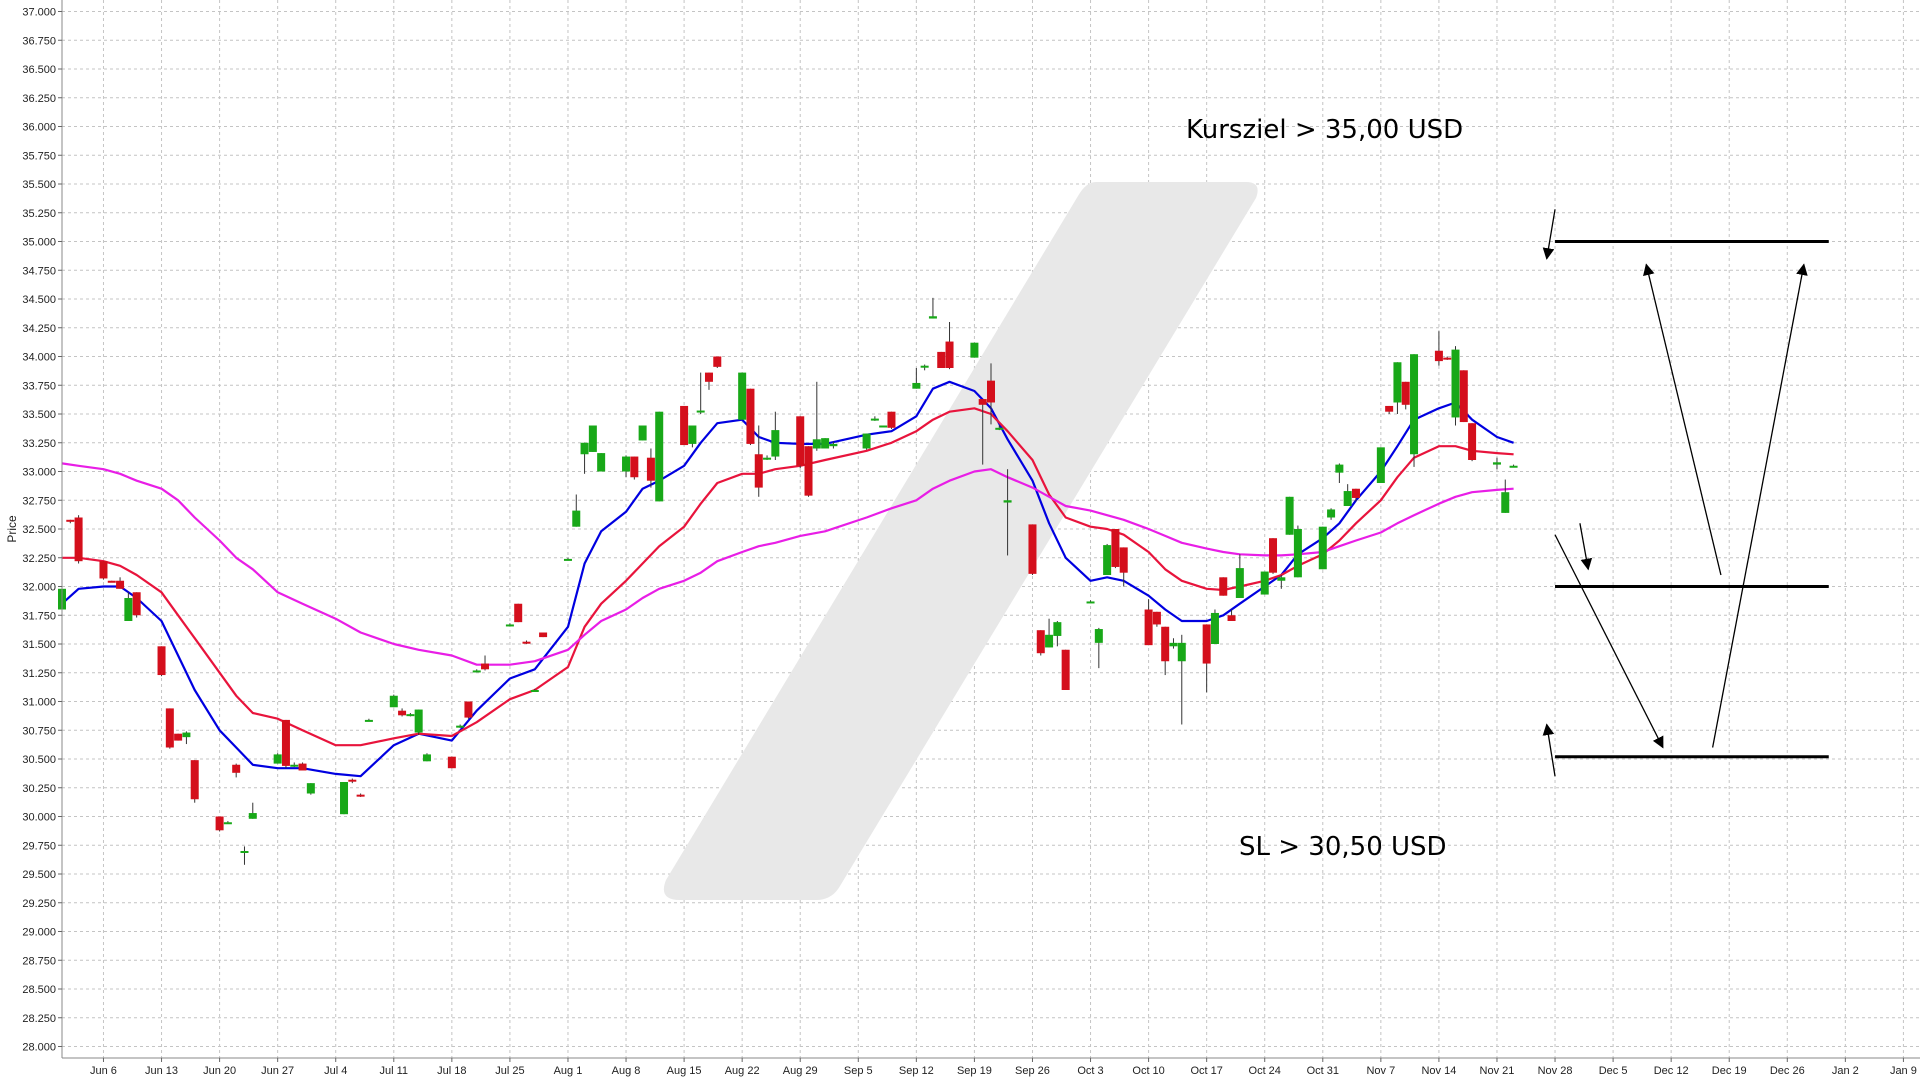 Image resolution: width=1920 pixels, height=1085 pixels. Describe the element at coordinates (1586, 547) in the screenshot. I see `support-pointer-arrow` at that location.